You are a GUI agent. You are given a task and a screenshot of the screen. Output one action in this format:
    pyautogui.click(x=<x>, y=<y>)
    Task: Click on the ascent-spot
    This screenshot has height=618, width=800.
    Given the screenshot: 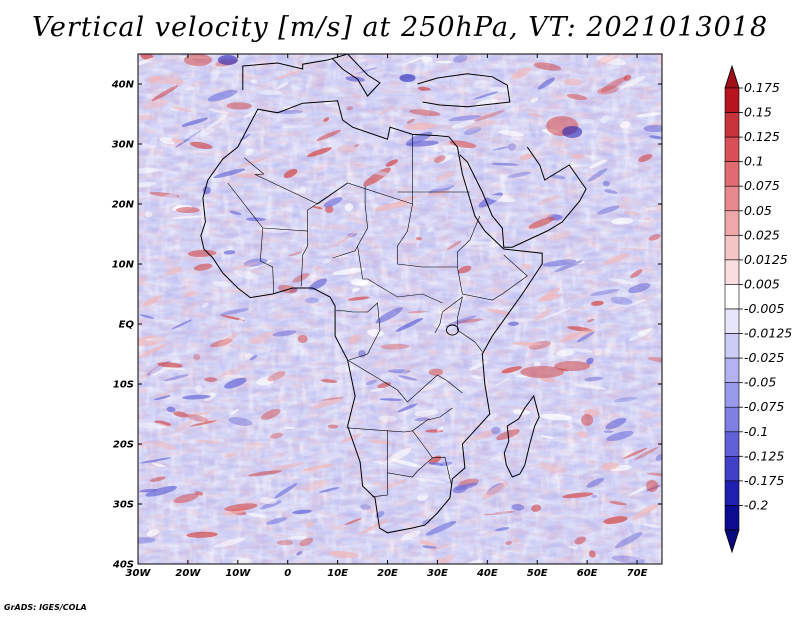 What is the action you would take?
    pyautogui.click(x=542, y=372)
    